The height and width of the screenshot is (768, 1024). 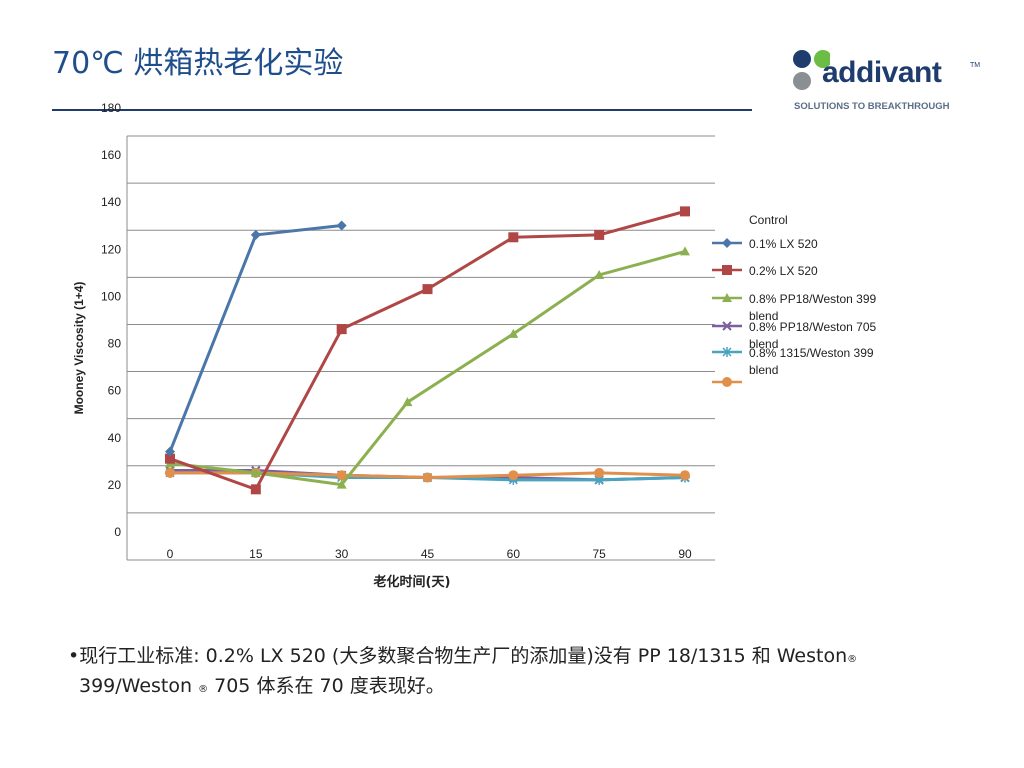 I want to click on logo-dot-blue, so click(x=802, y=59).